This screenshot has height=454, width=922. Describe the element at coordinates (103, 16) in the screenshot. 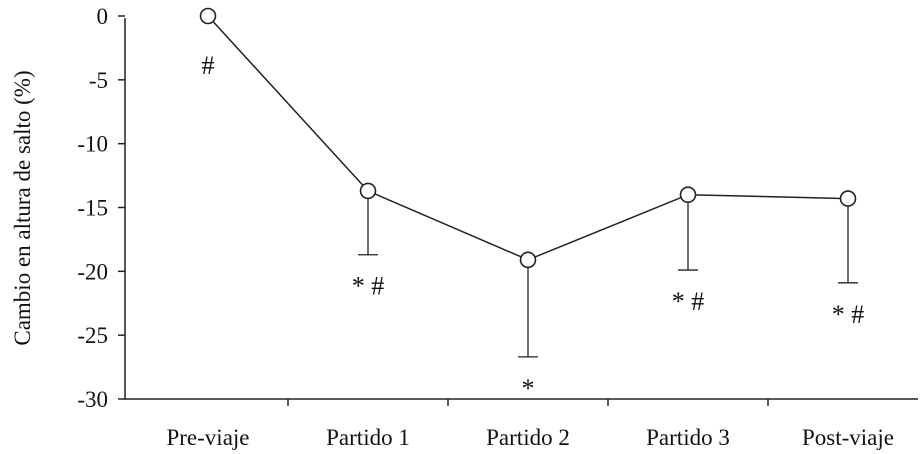

I see `y-tick-label: 0` at that location.